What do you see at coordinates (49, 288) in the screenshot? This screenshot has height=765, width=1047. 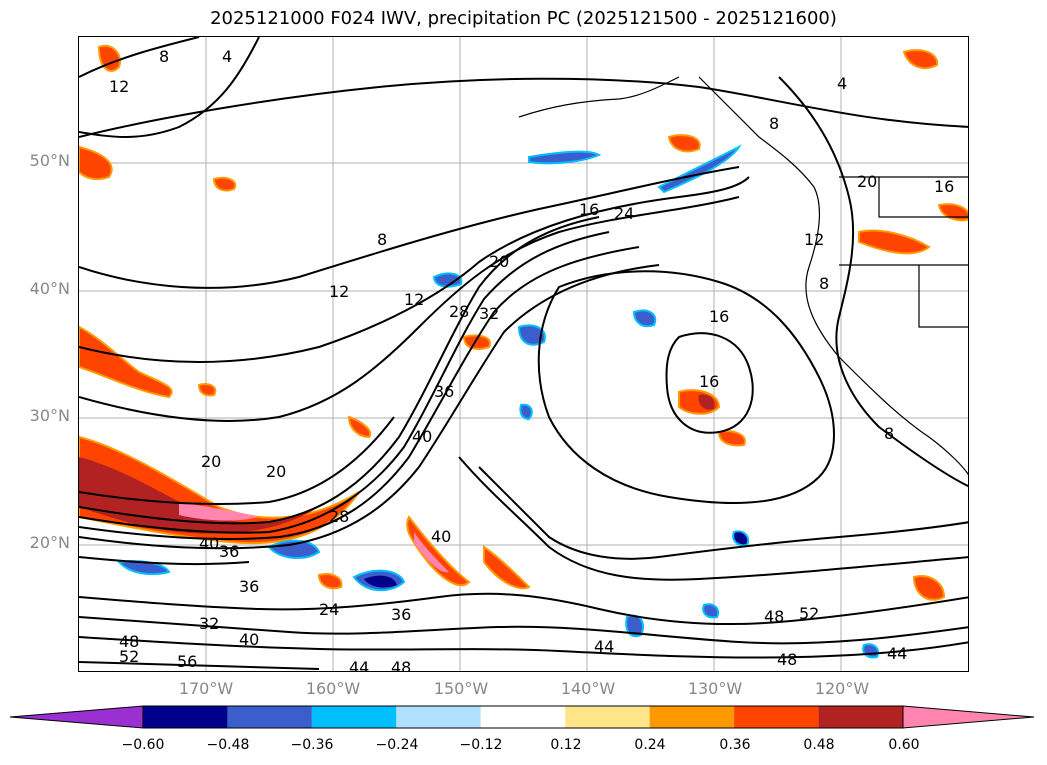 I see `lat-label-40n: 40°N` at bounding box center [49, 288].